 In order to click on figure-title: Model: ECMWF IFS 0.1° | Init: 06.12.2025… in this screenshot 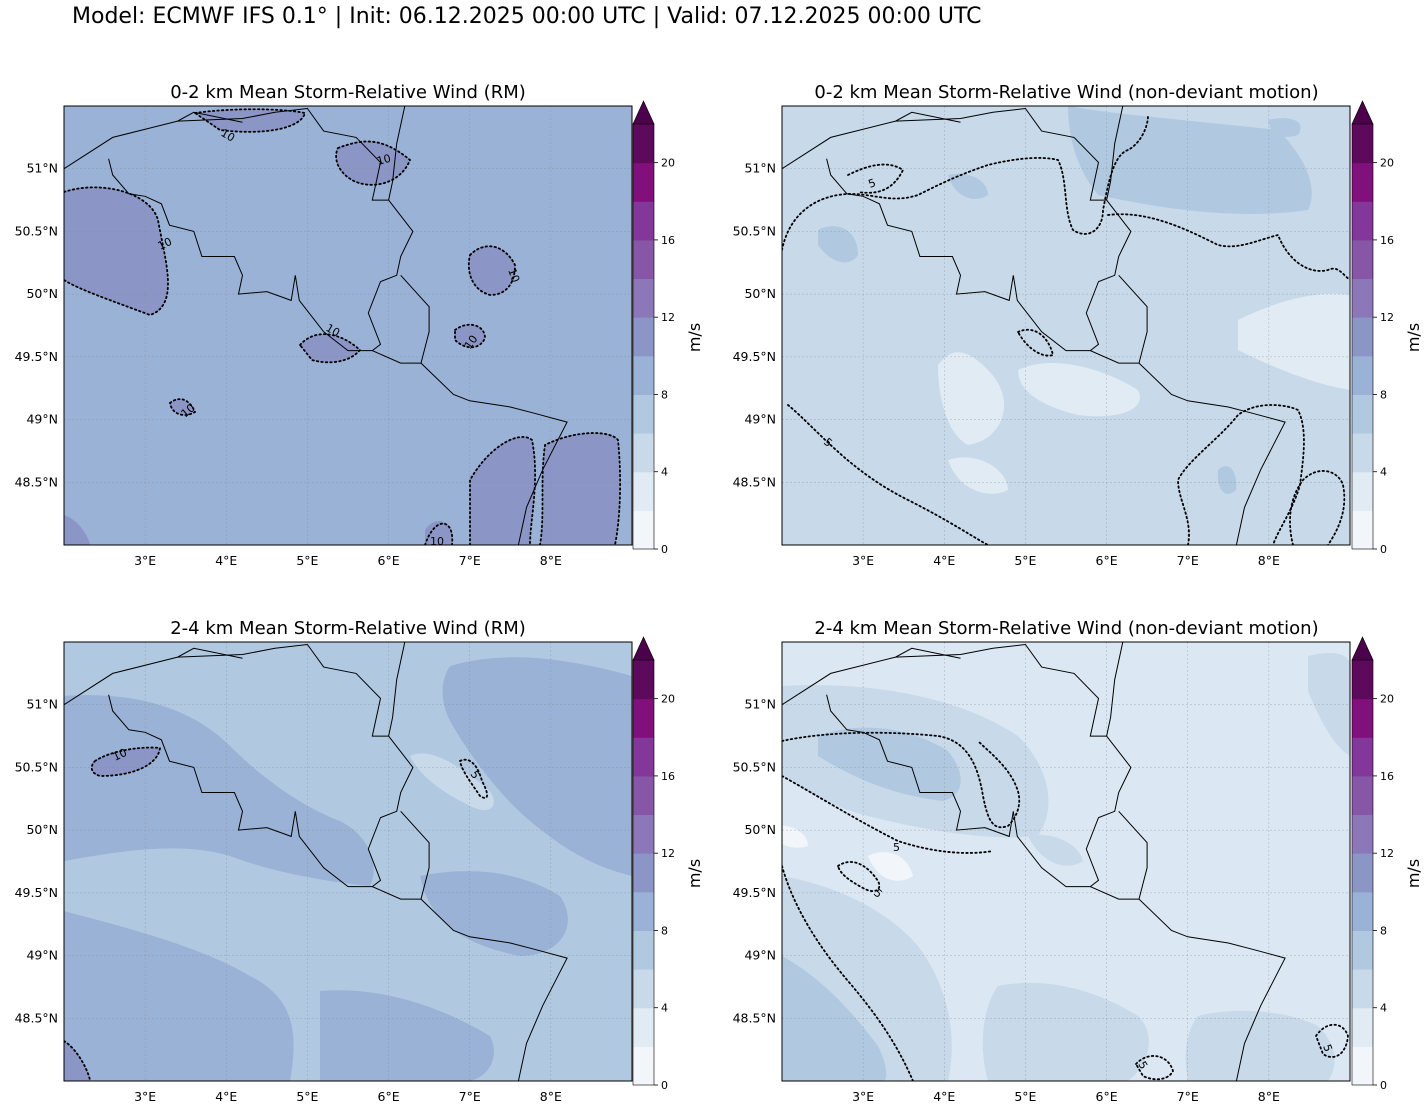, I will do `click(527, 16)`.